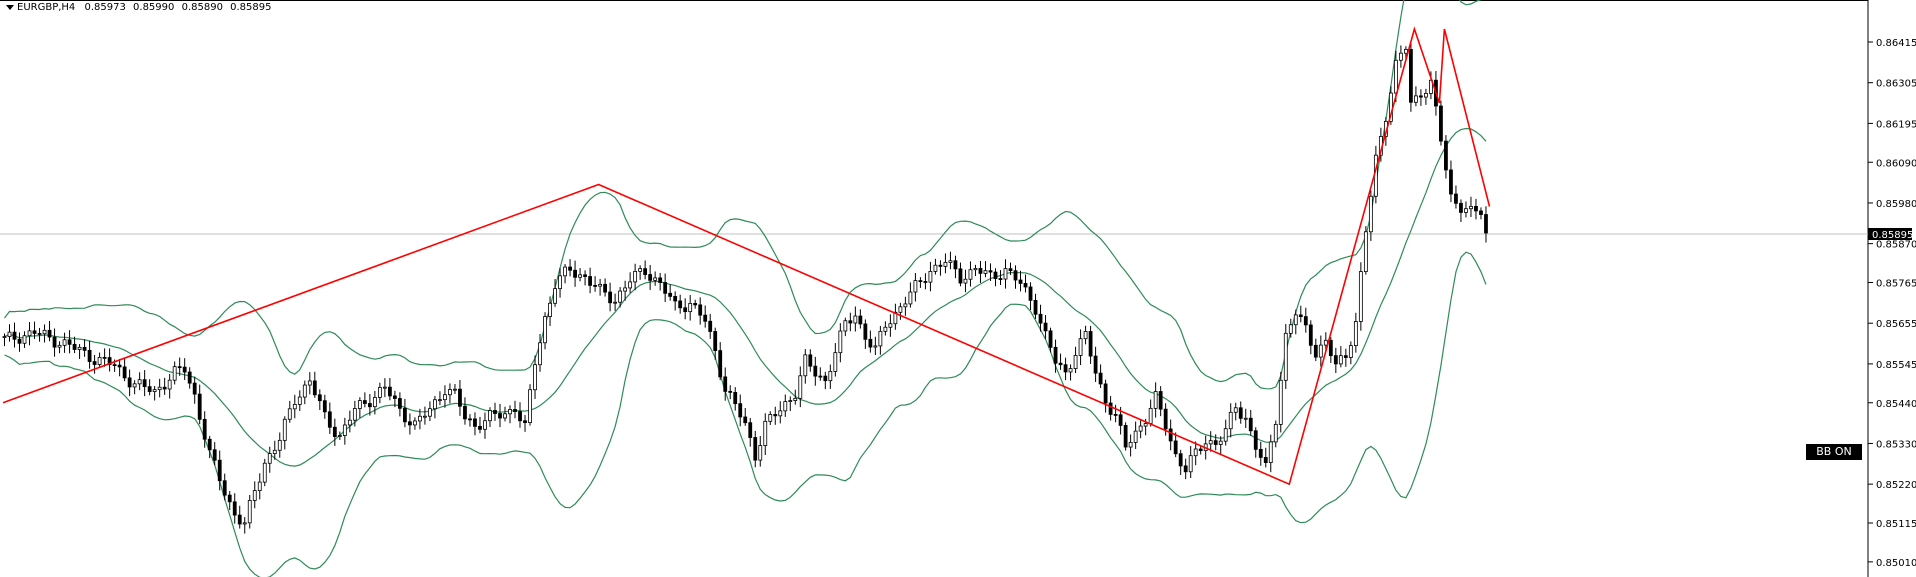 This screenshot has width=1916, height=577. I want to click on price-axis-label: 0.85010, so click(1896, 563).